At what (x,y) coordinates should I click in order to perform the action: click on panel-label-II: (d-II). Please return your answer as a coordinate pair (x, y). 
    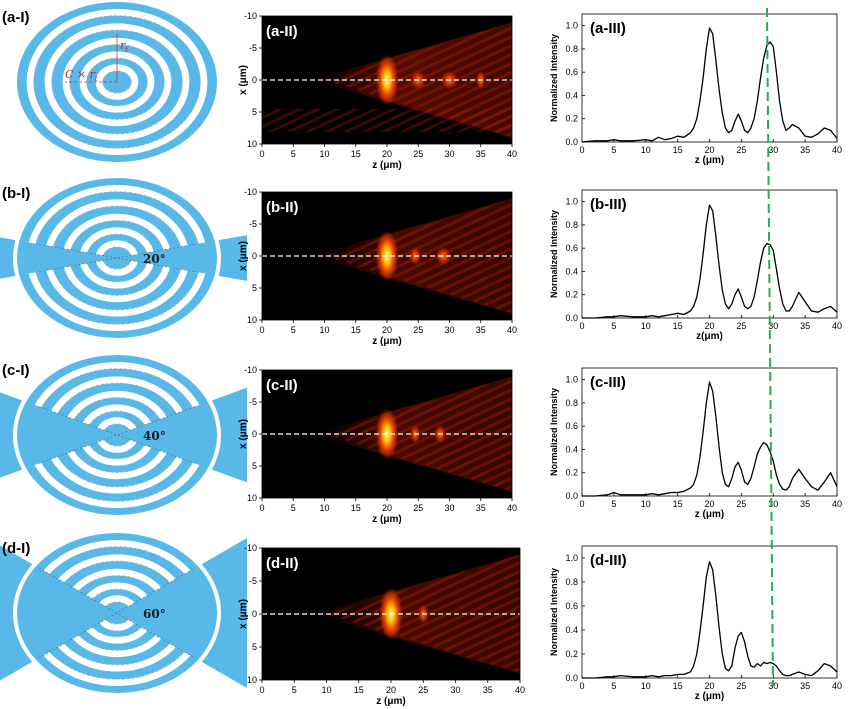
    Looking at the image, I should click on (282, 563).